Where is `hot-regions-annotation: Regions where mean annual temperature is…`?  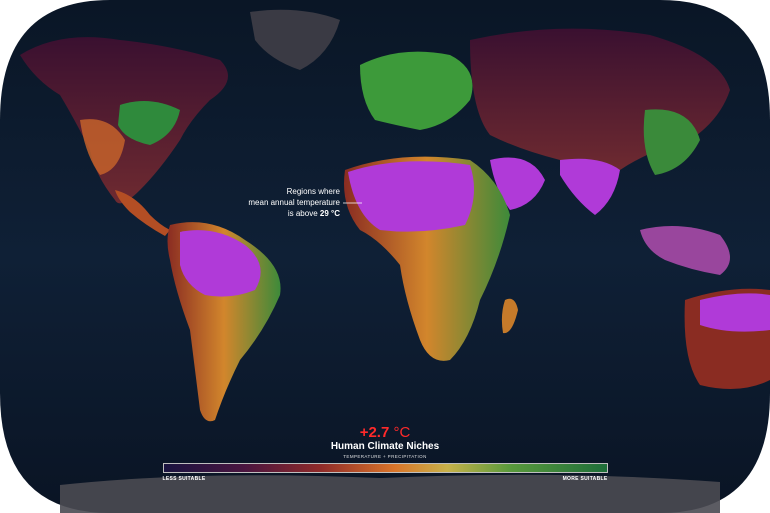
hot-regions-annotation: Regions where mean annual temperature is… is located at coordinates (279, 202).